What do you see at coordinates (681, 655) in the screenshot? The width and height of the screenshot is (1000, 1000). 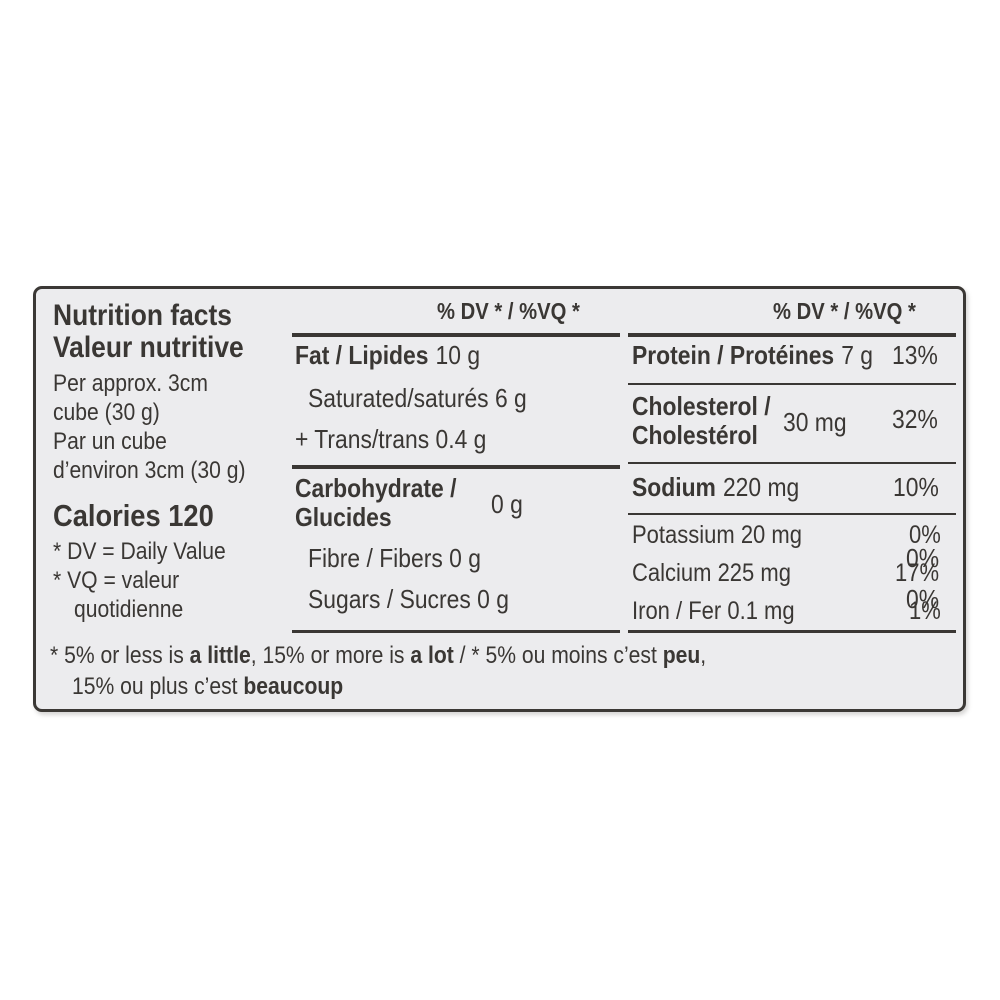 I see `footnote-seg-peu: peu` at bounding box center [681, 655].